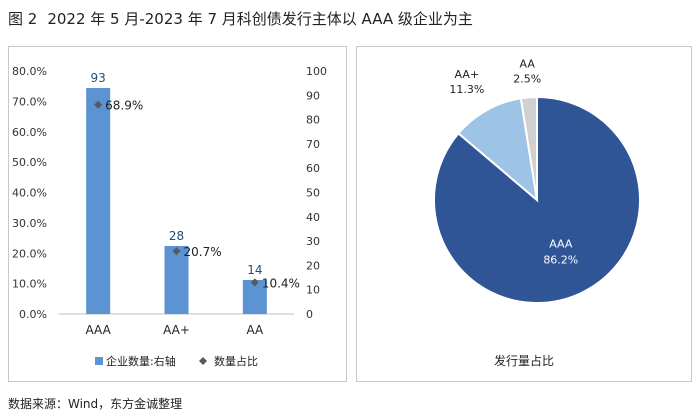  Describe the element at coordinates (313, 265) in the screenshot. I see `right-axis-tick-label: 20` at that location.